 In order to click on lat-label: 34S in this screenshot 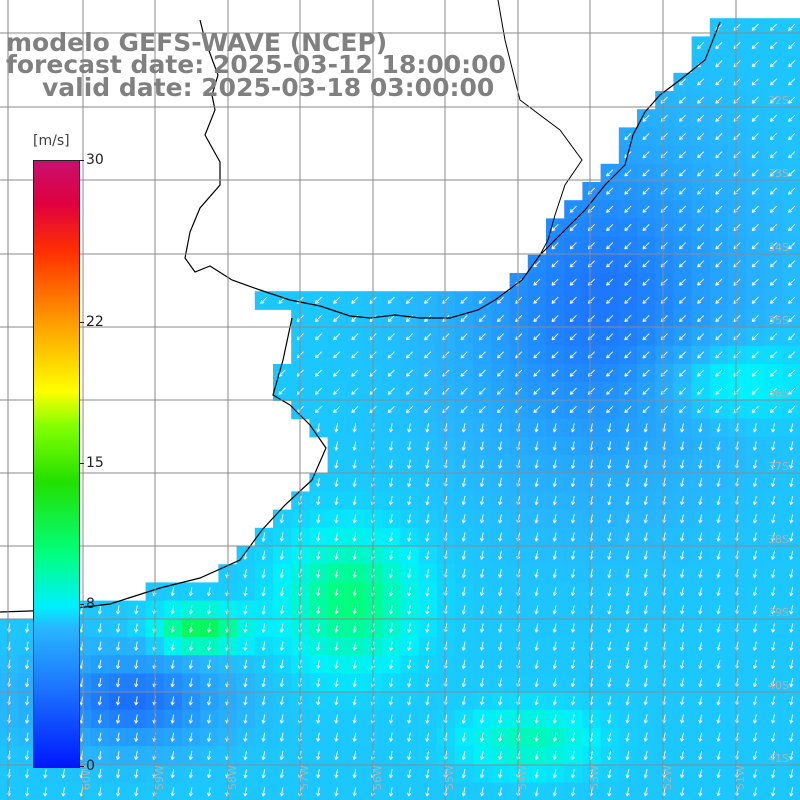, I will do `click(778, 247)`.